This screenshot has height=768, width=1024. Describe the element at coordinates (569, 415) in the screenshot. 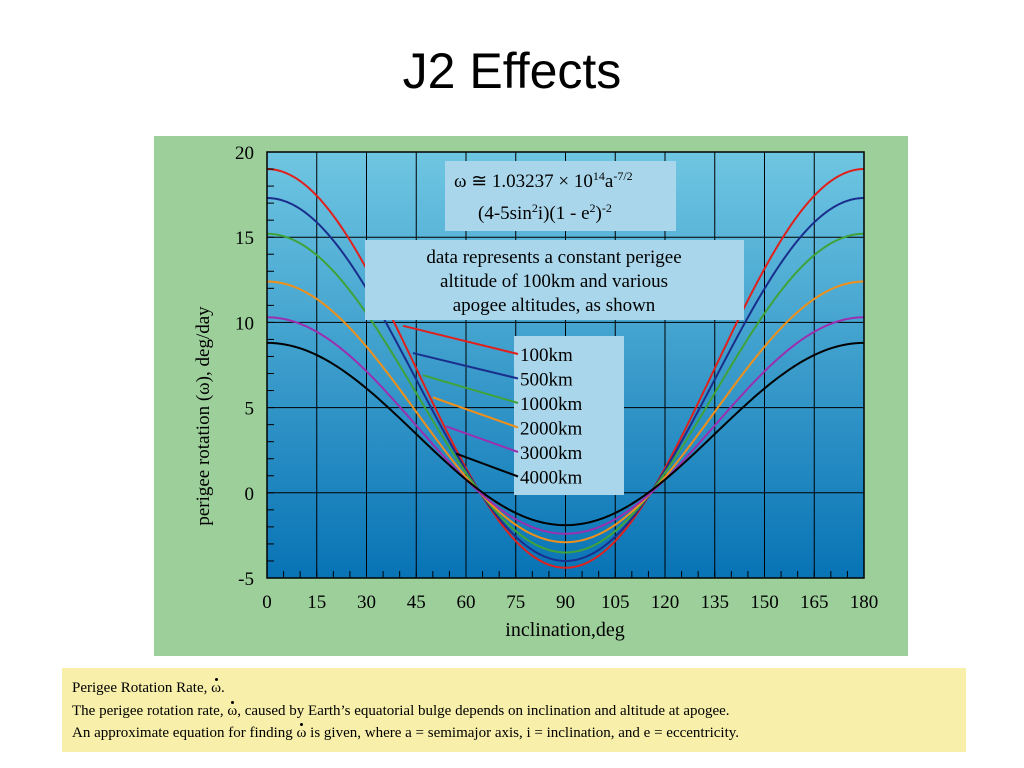

I see `legend-box` at that location.